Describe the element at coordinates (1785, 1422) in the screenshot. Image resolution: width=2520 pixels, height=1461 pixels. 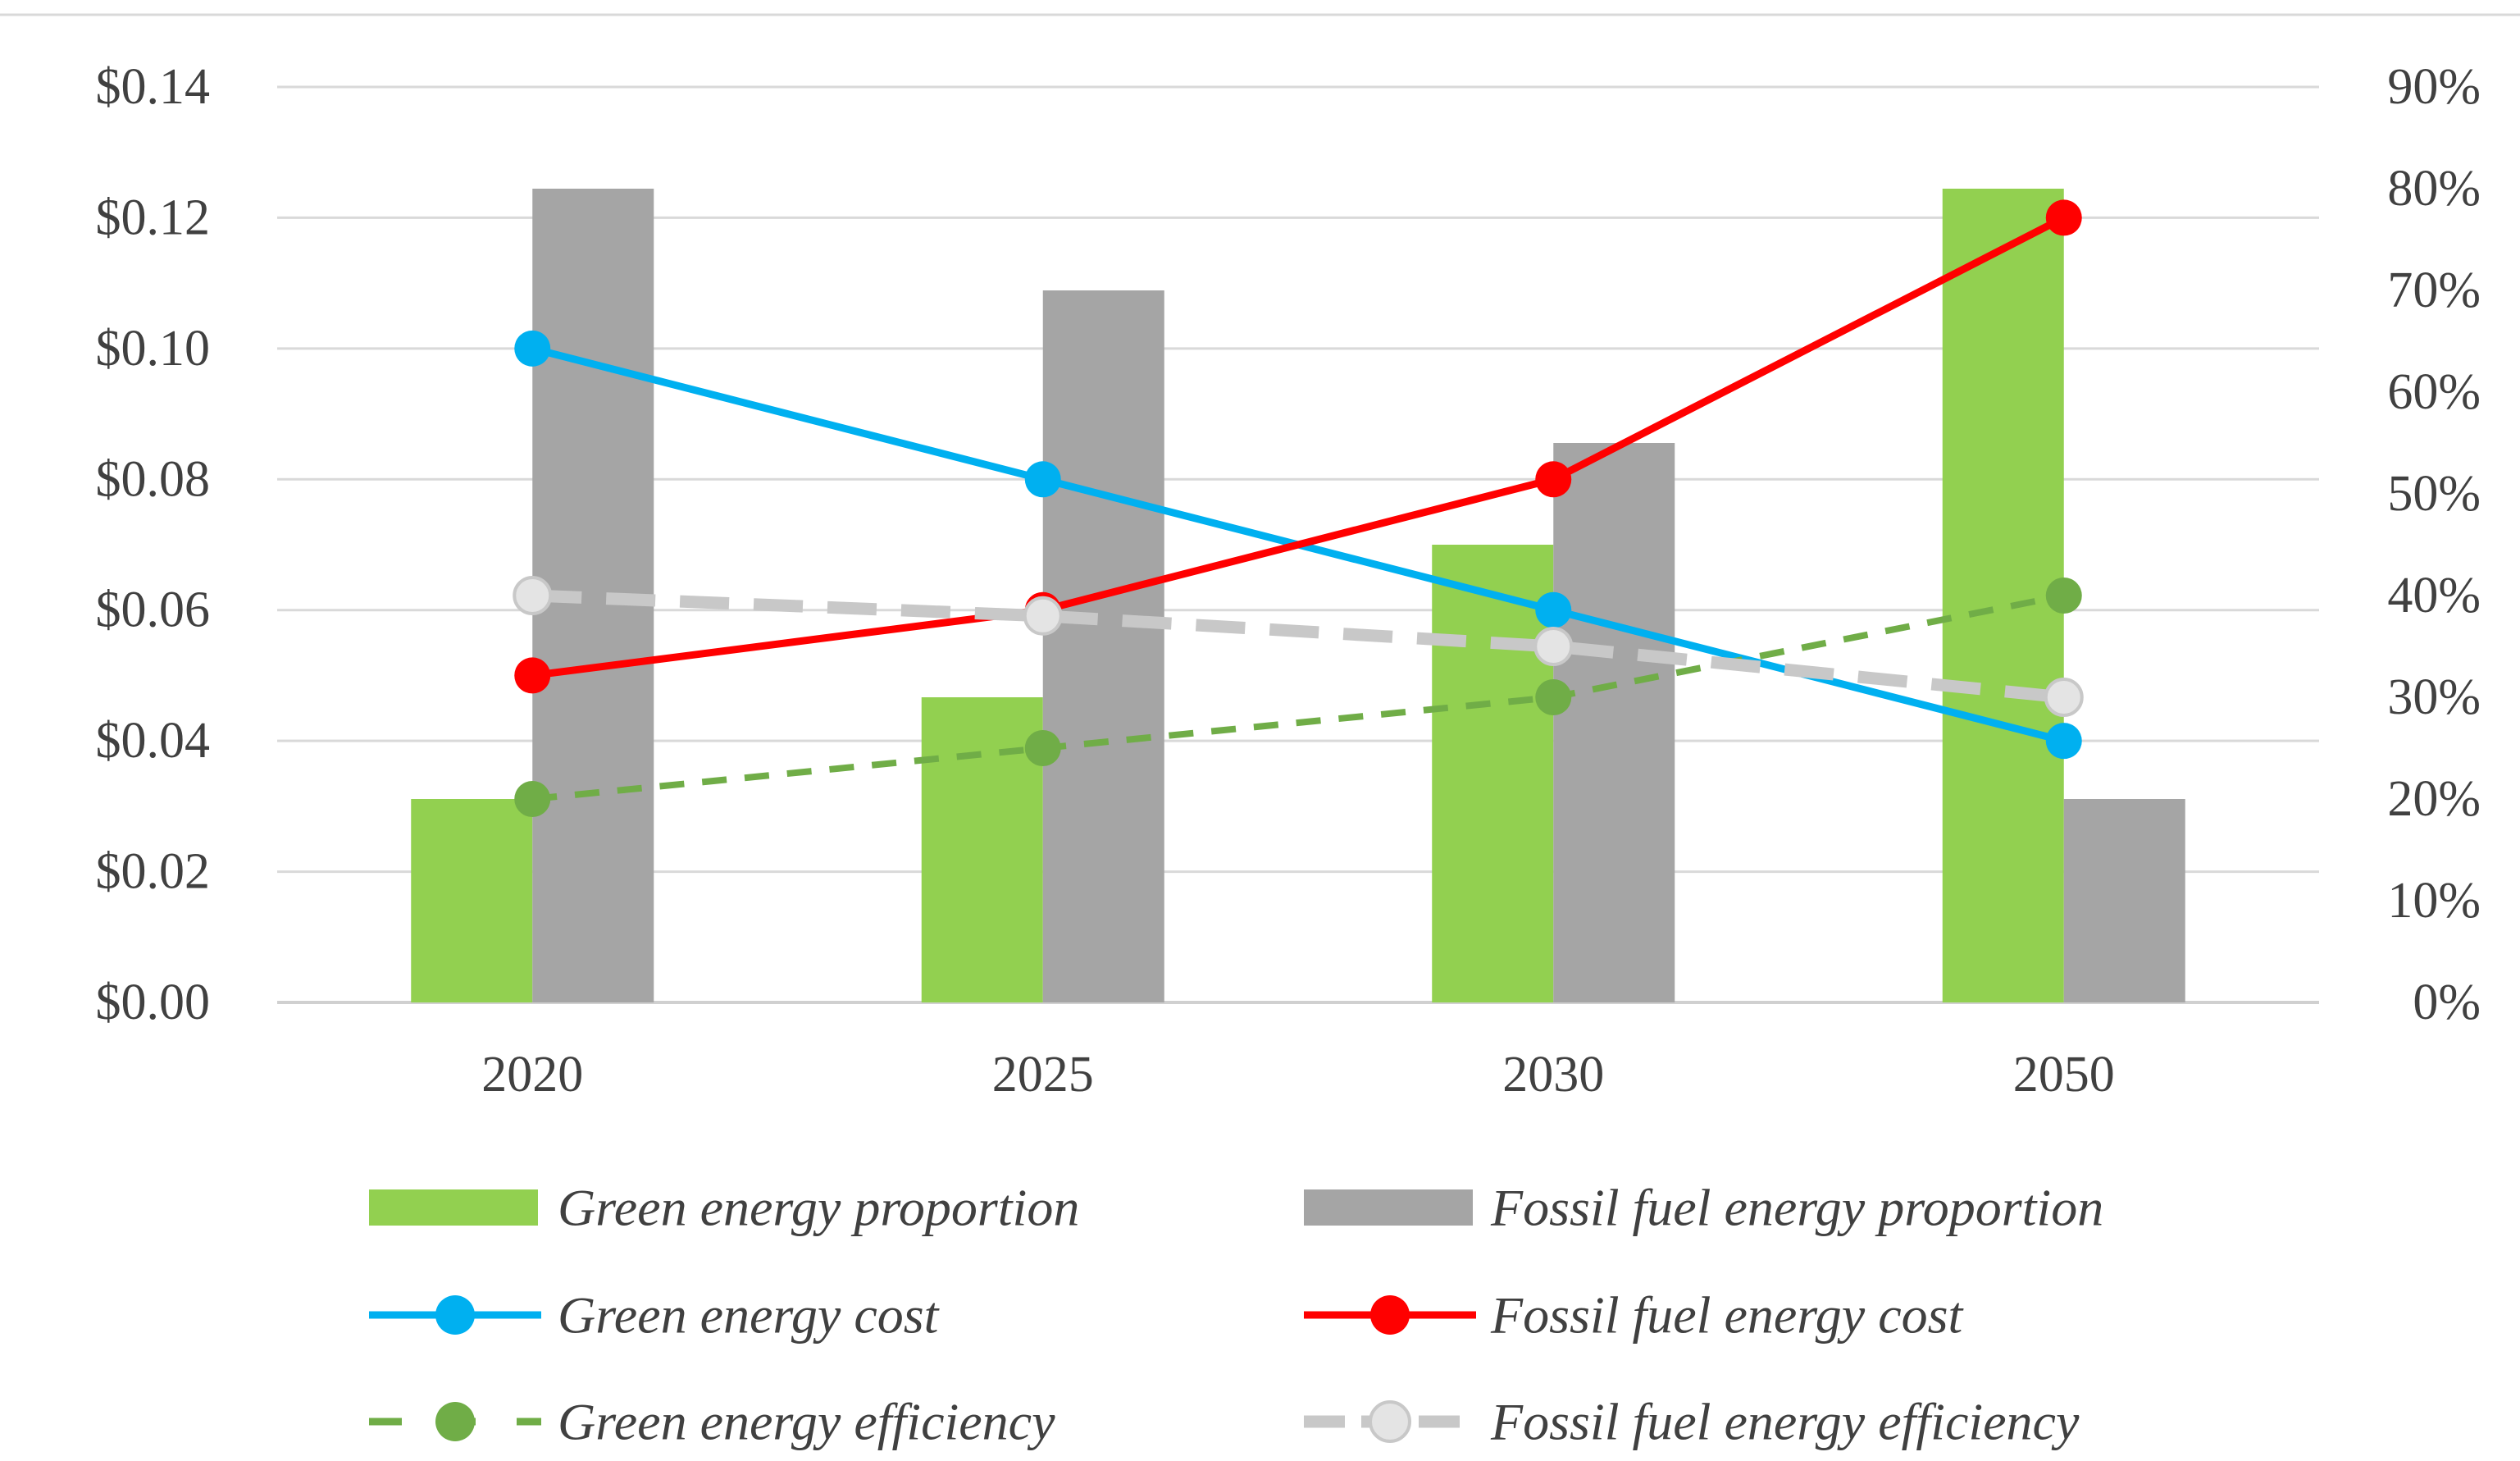
I see `fossil-eff-legend-label: Fossil fuel energy efficiency` at that location.